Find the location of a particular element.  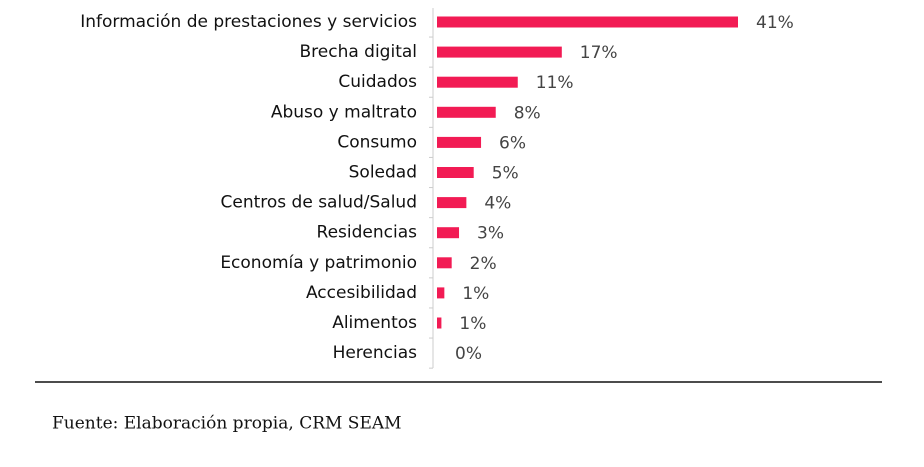

category-label: Accesibilidad is located at coordinates (361, 293).